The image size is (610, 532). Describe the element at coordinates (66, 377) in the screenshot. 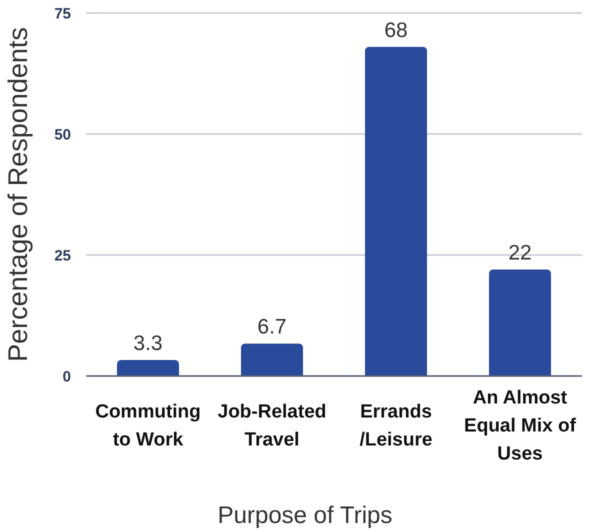

I see `y-tick-label: 0` at that location.